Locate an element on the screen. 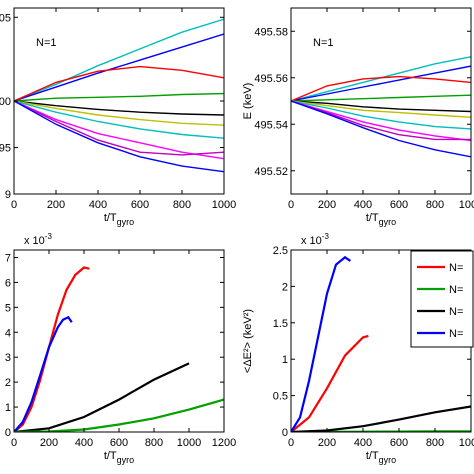 The image size is (474, 474). y-tick-label: 1.5 is located at coordinates (280, 324).